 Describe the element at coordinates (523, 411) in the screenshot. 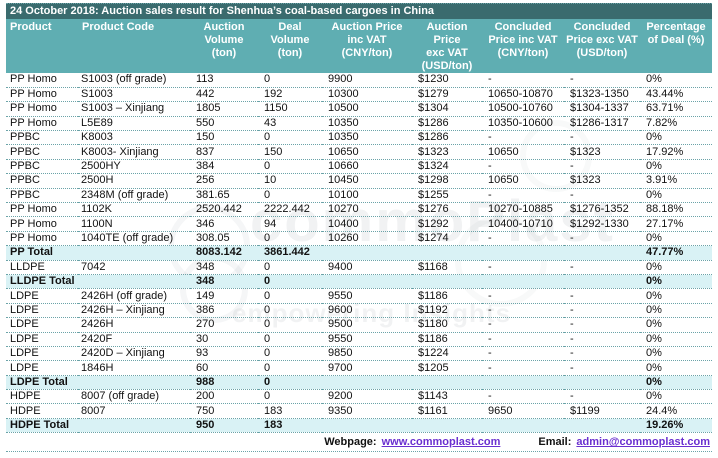

I see `cell-concluded-price-inc-vat: 9650` at that location.